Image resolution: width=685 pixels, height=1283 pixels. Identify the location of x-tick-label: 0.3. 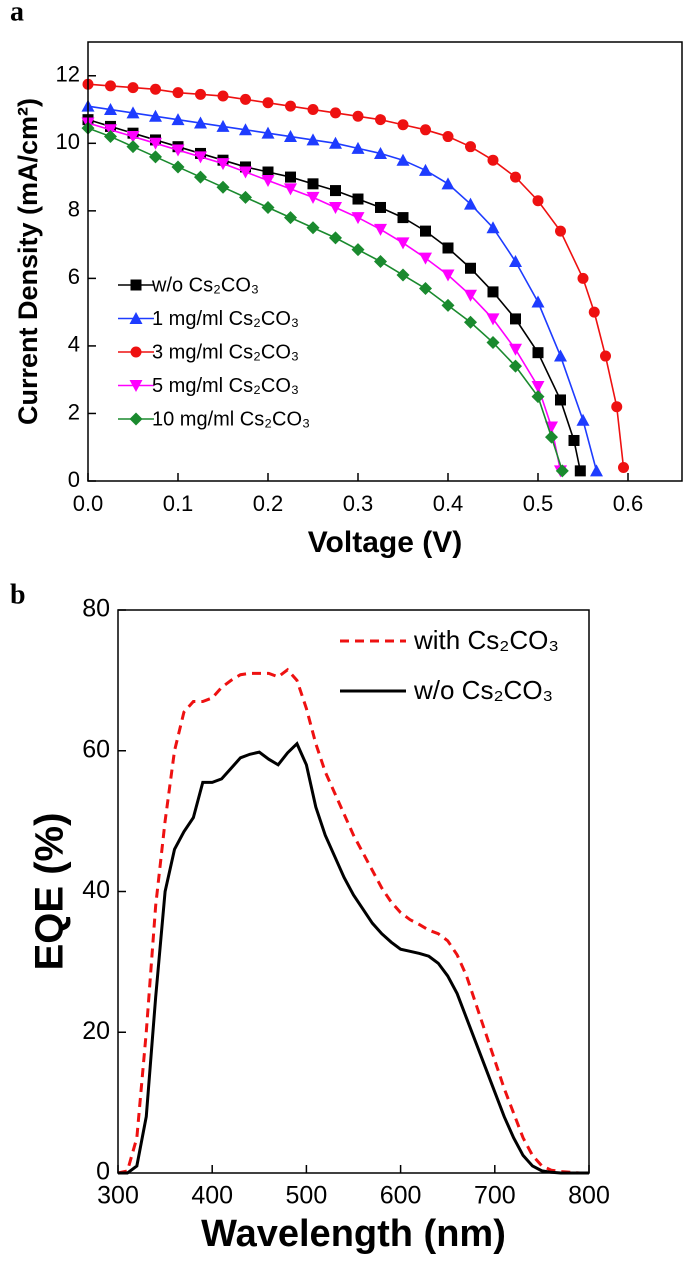
(358, 503).